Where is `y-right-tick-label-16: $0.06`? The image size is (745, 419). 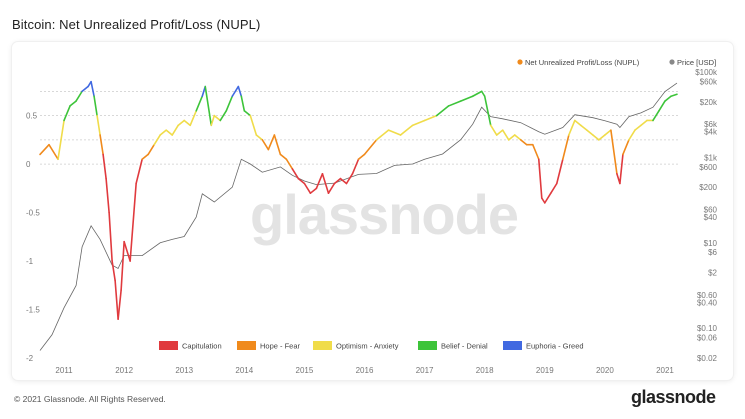
y-right-tick-label-16: $0.06 is located at coordinates (707, 338).